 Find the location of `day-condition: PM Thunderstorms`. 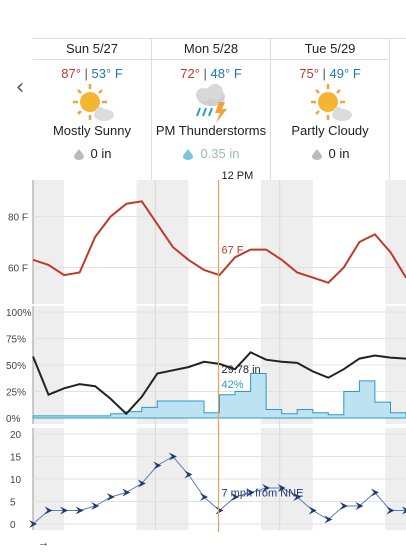

day-condition: PM Thunderstorms is located at coordinates (211, 130).